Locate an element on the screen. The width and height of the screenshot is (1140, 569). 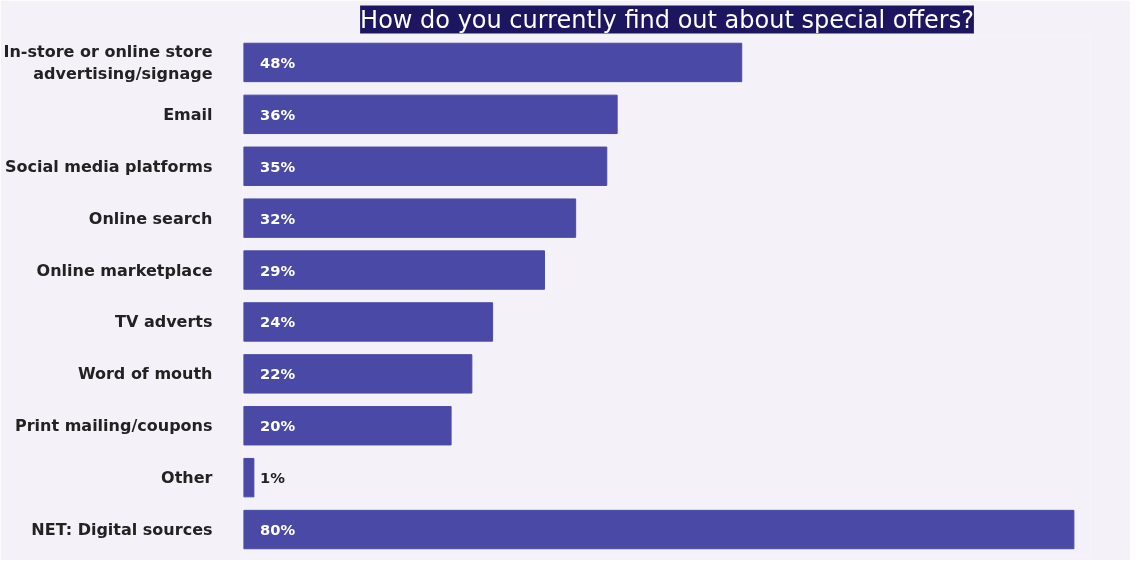
y-tick-label: Online marketplace is located at coordinates (124, 270).